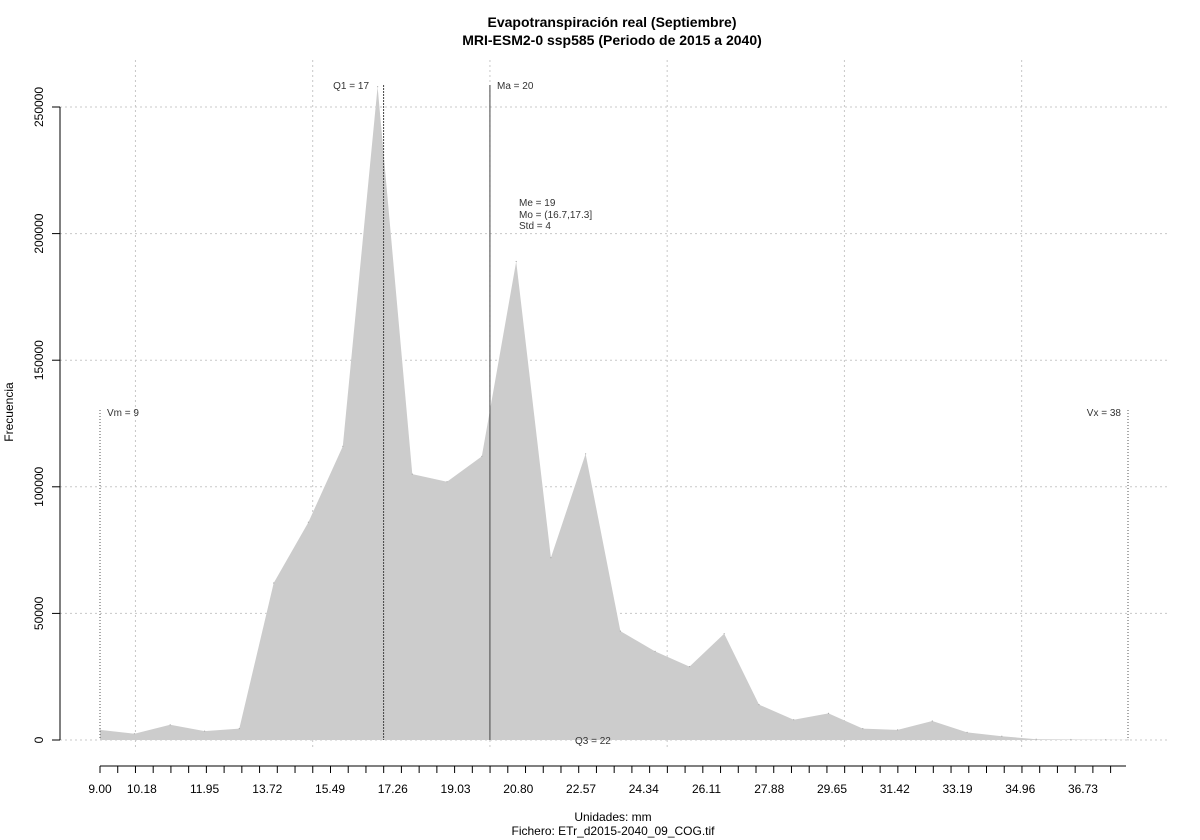 The height and width of the screenshot is (840, 1200). What do you see at coordinates (393, 789) in the screenshot?
I see `x-tick-label: 17.26` at bounding box center [393, 789].